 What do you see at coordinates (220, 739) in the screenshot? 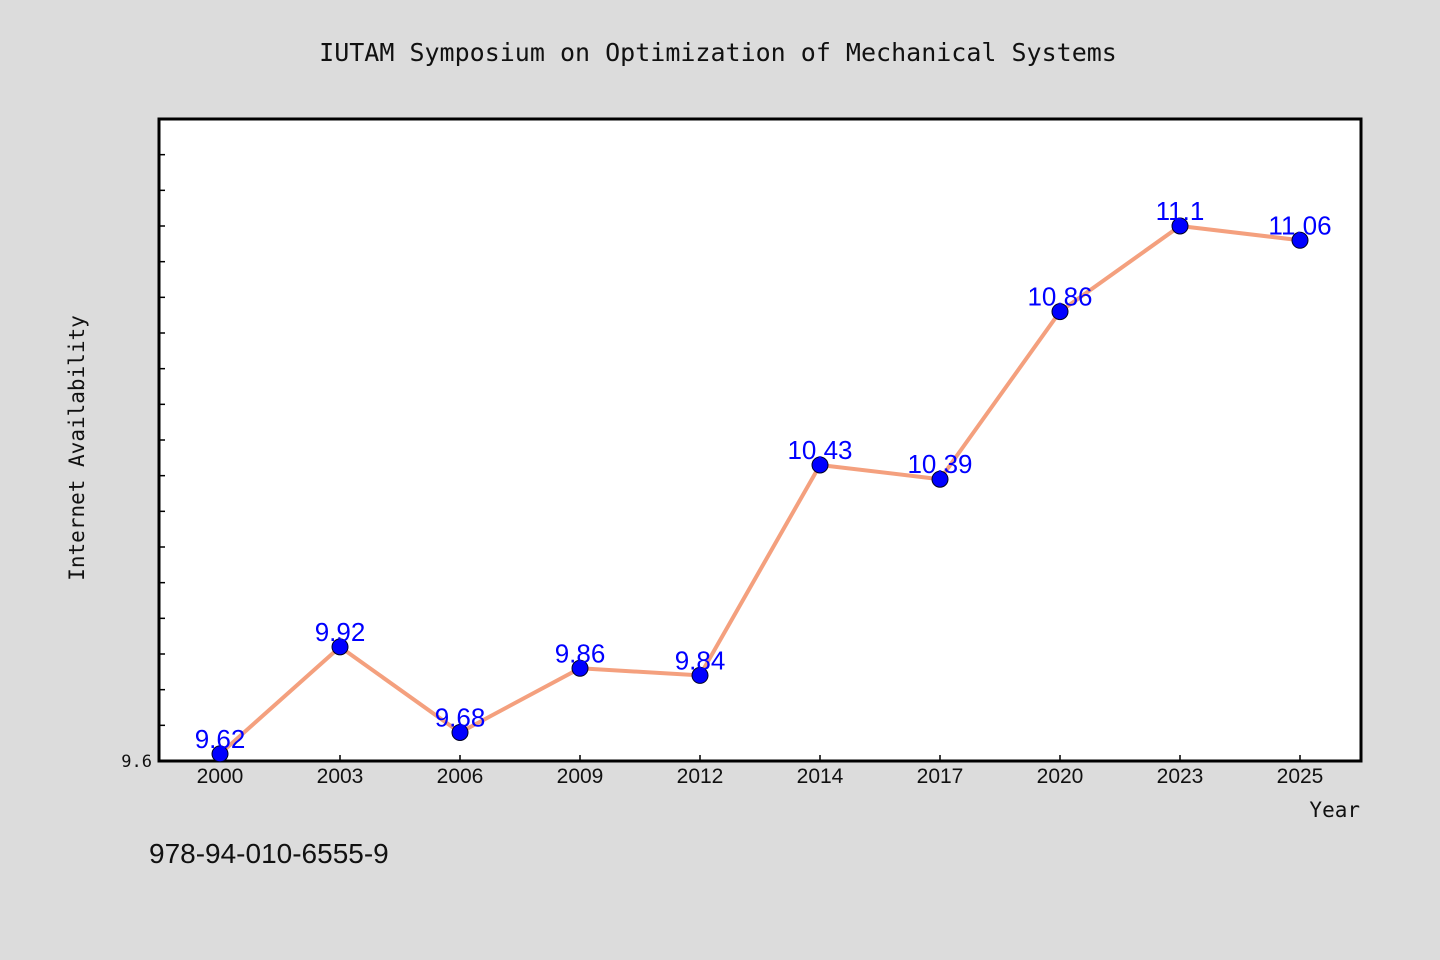
I see `data-label: 9.62` at bounding box center [220, 739].